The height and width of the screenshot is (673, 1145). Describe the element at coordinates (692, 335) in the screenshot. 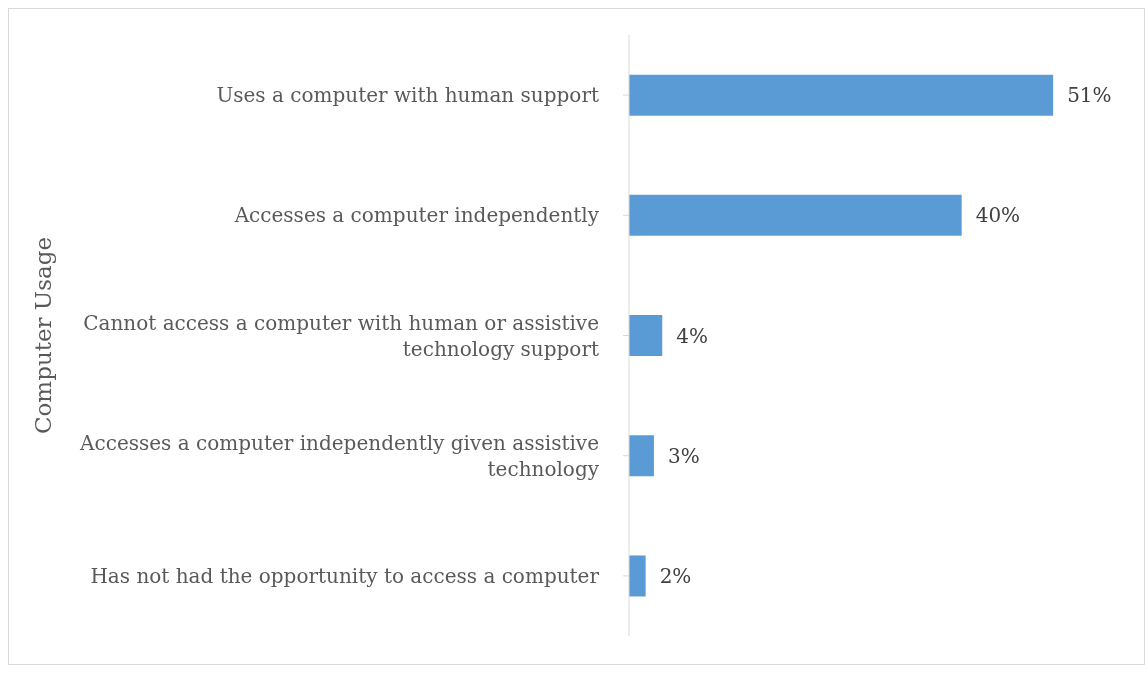

I see `data-label: 4%` at that location.